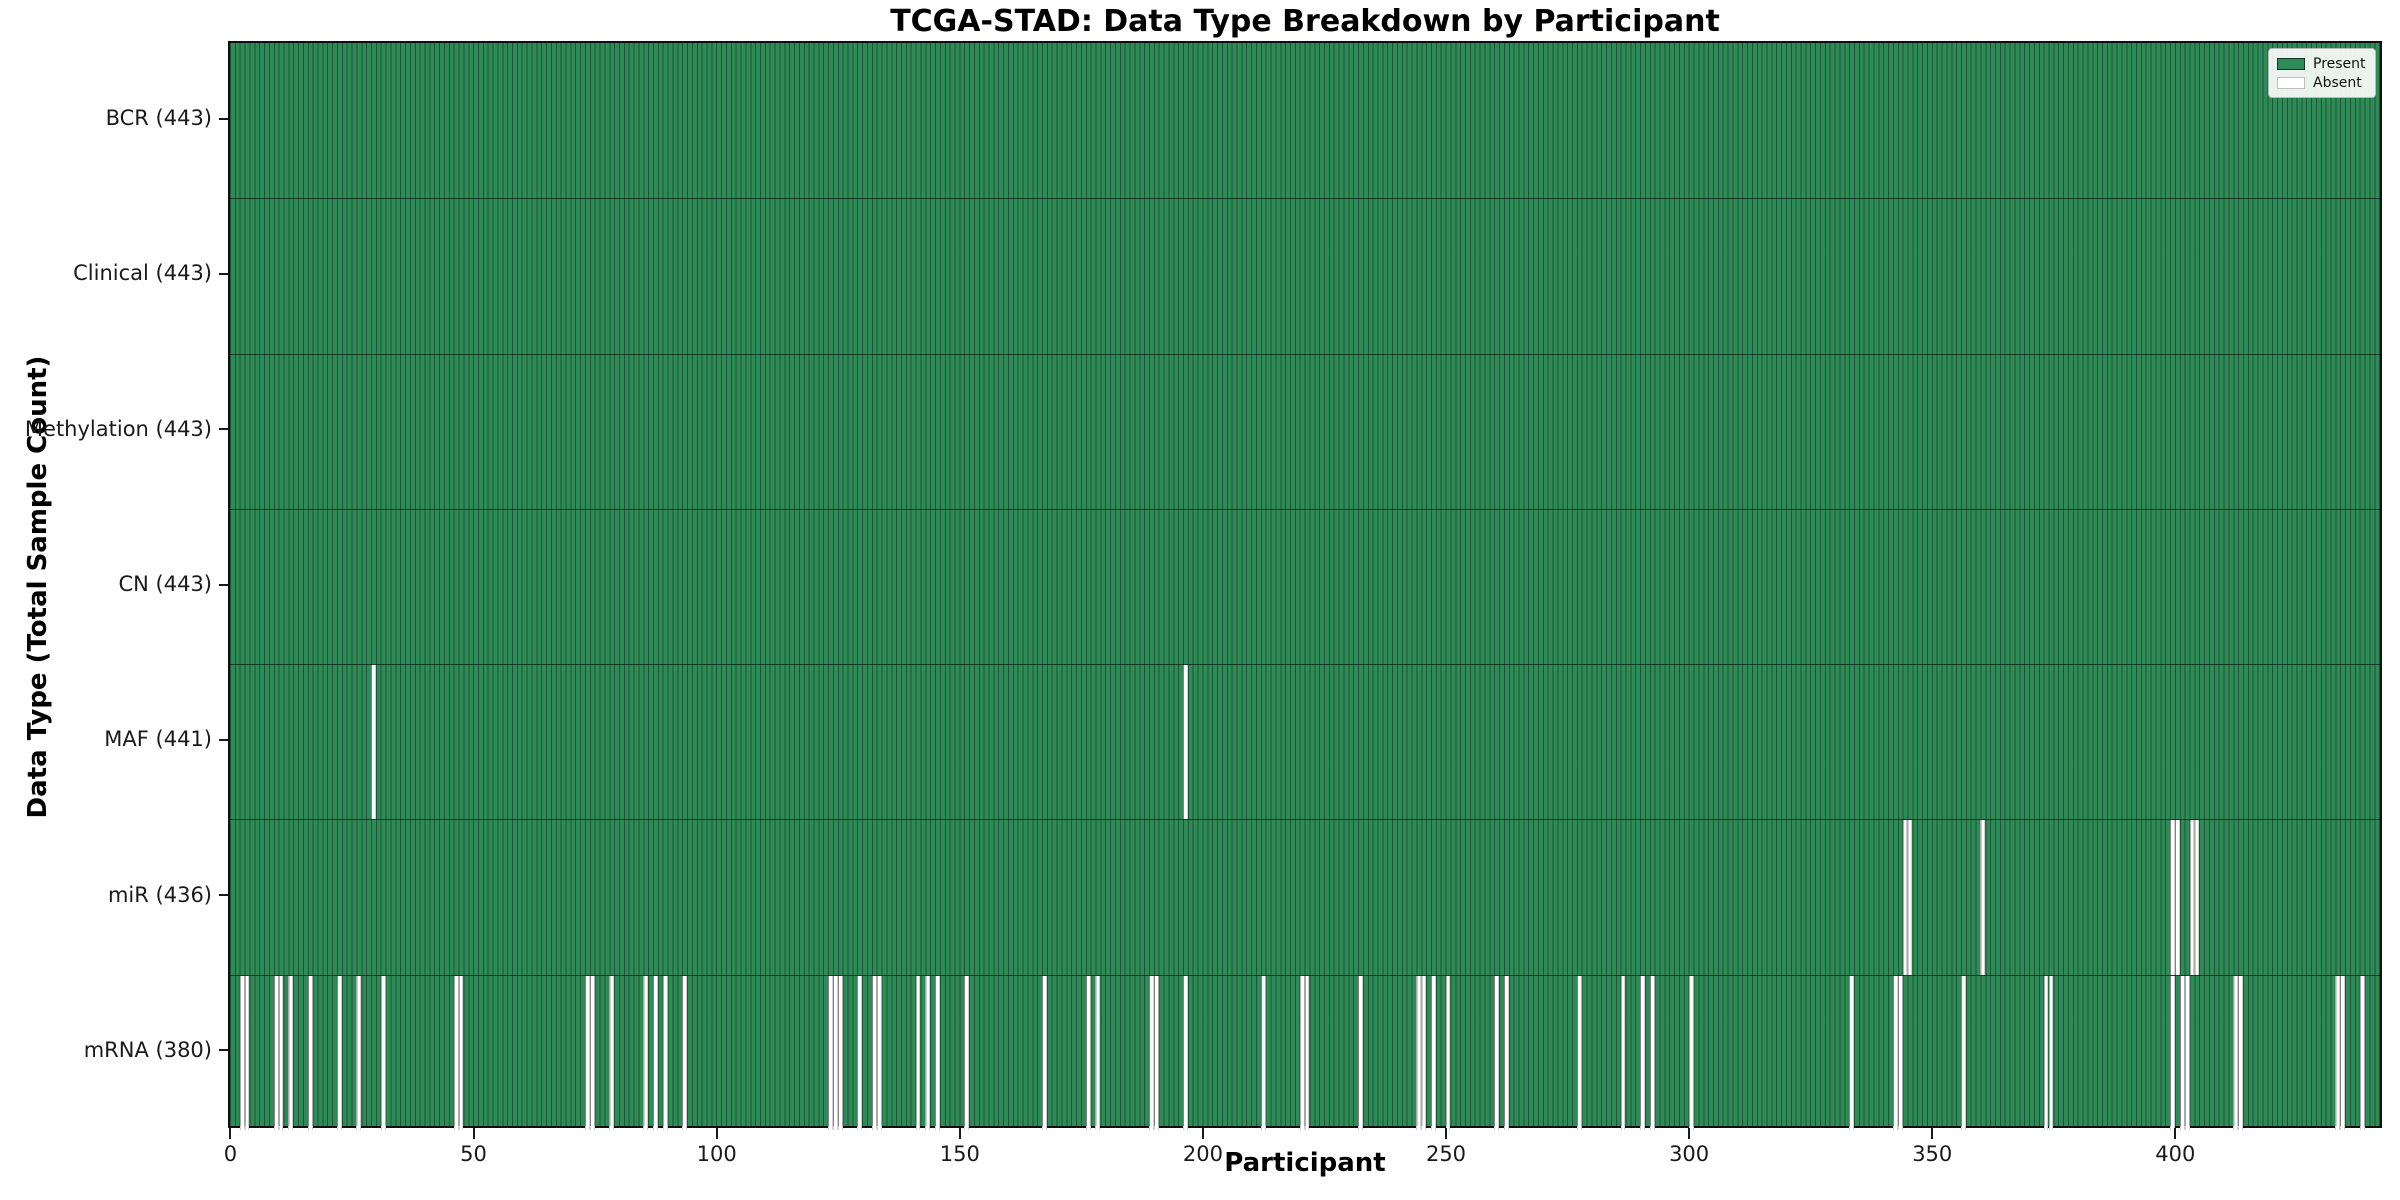 The width and height of the screenshot is (2400, 1200). What do you see at coordinates (159, 894) in the screenshot?
I see `ytick-label-miR: miR (436)` at bounding box center [159, 894].